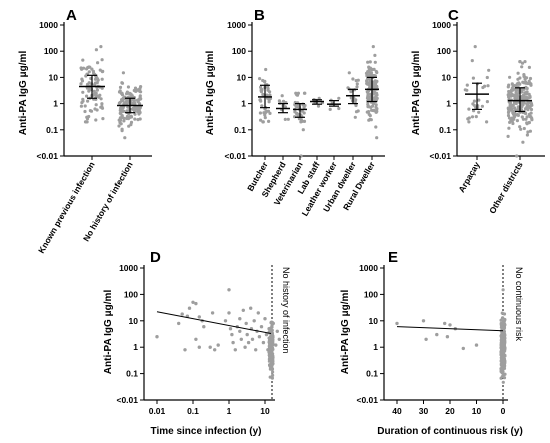 This screenshot has width=550, height=443. I want to click on fit-line-d, so click(214, 323).